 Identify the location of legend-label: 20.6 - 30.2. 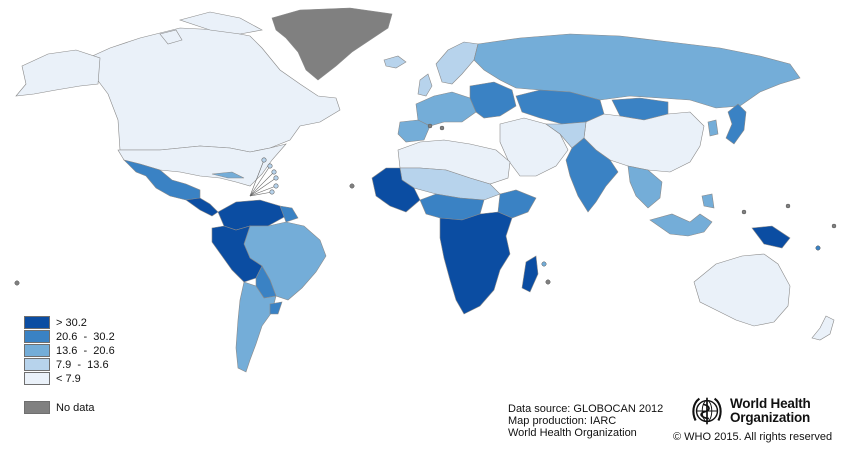
(85, 336).